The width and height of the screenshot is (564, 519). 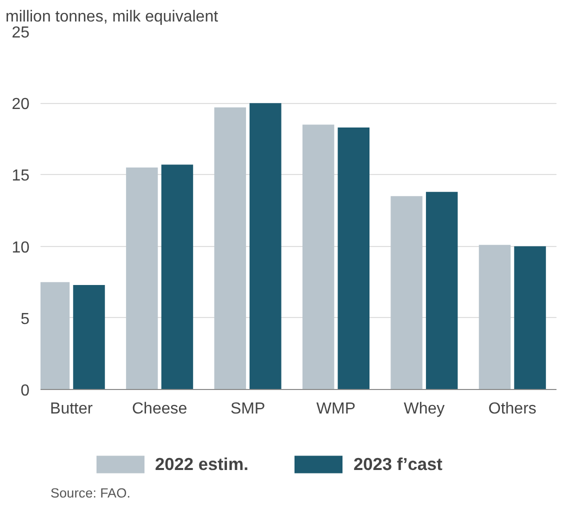 What do you see at coordinates (21, 105) in the screenshot?
I see `y-tick-label: 20` at bounding box center [21, 105].